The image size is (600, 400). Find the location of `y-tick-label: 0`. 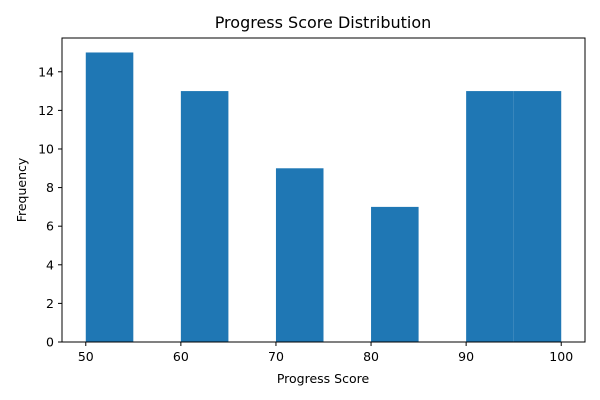

y-tick-label: 0 is located at coordinates (50, 342).